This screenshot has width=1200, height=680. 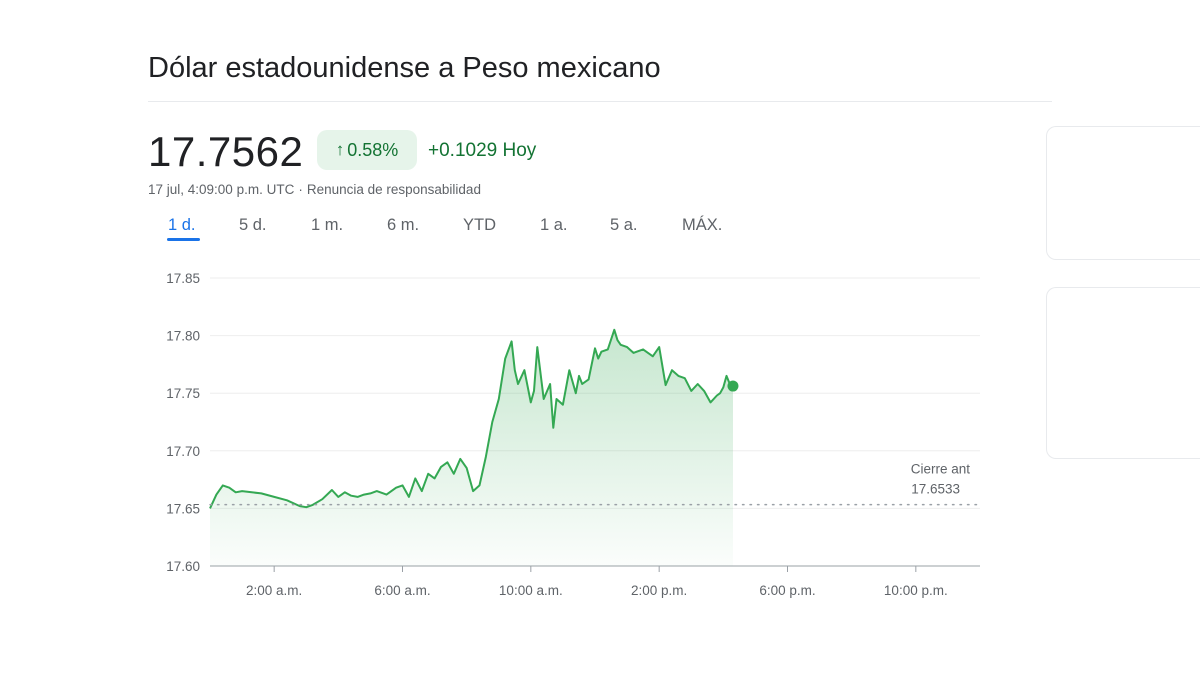 I want to click on tab-ytd: YTD, so click(x=479, y=225).